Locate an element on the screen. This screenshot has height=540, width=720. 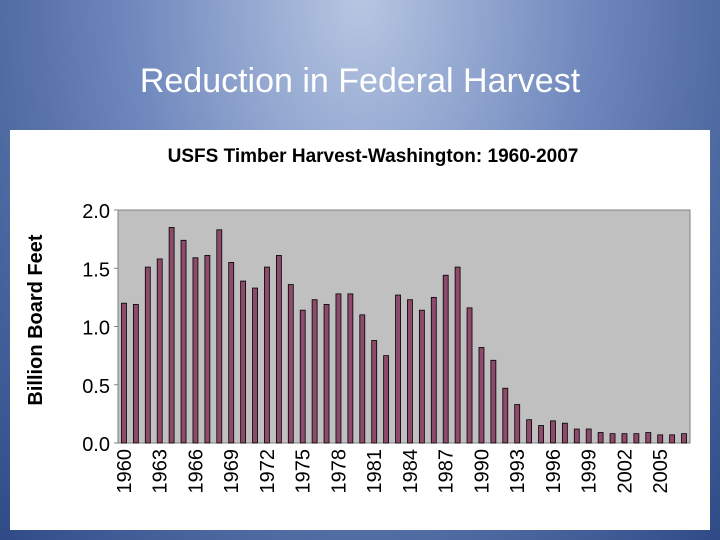
bar-2001 is located at coordinates (612, 438).